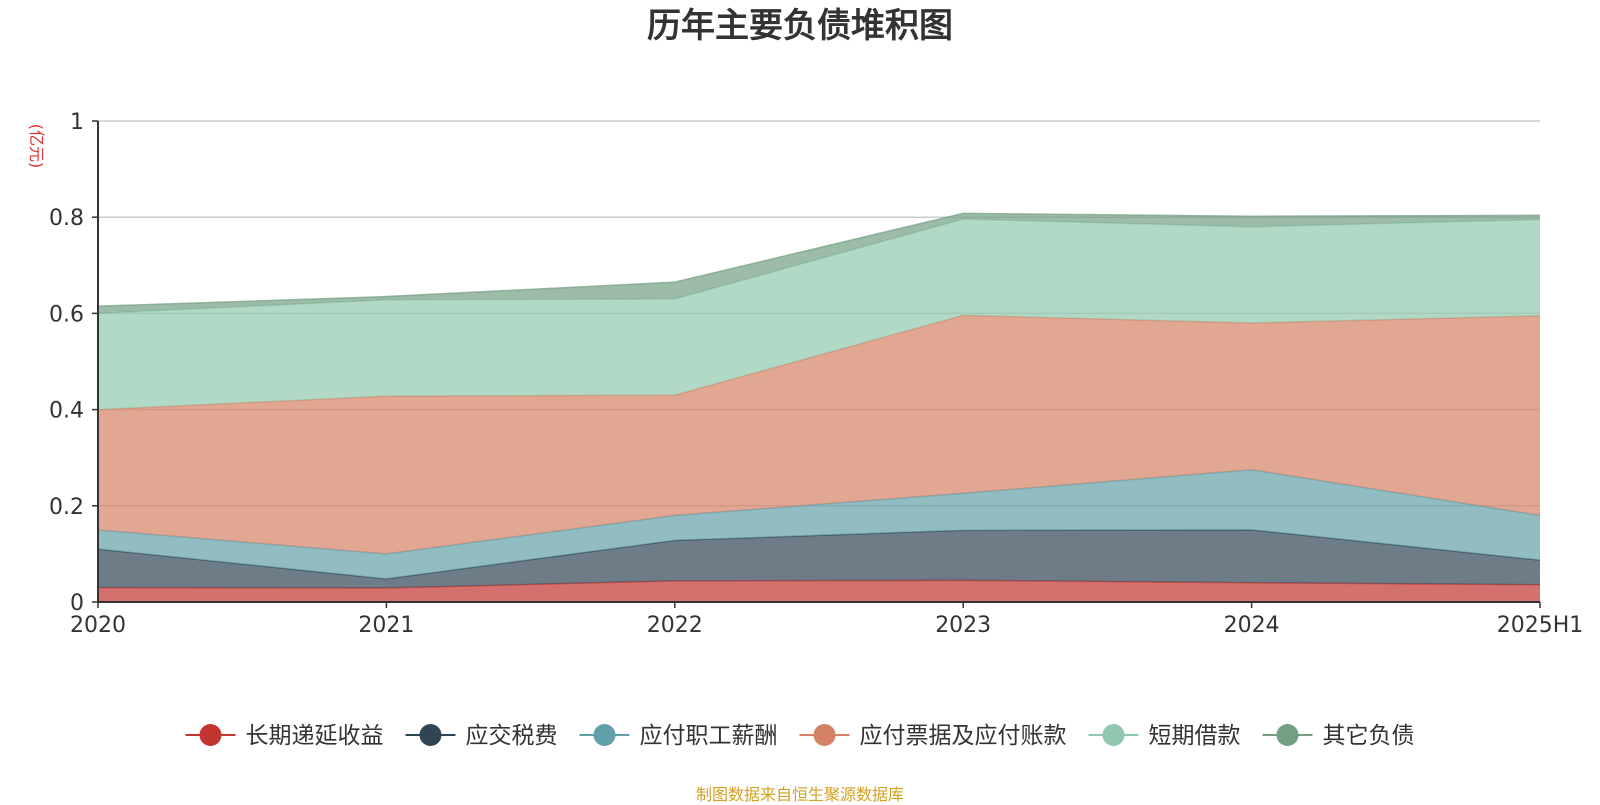 The image size is (1600, 805). I want to click on legend-label: 应付职工薪酬, so click(709, 736).